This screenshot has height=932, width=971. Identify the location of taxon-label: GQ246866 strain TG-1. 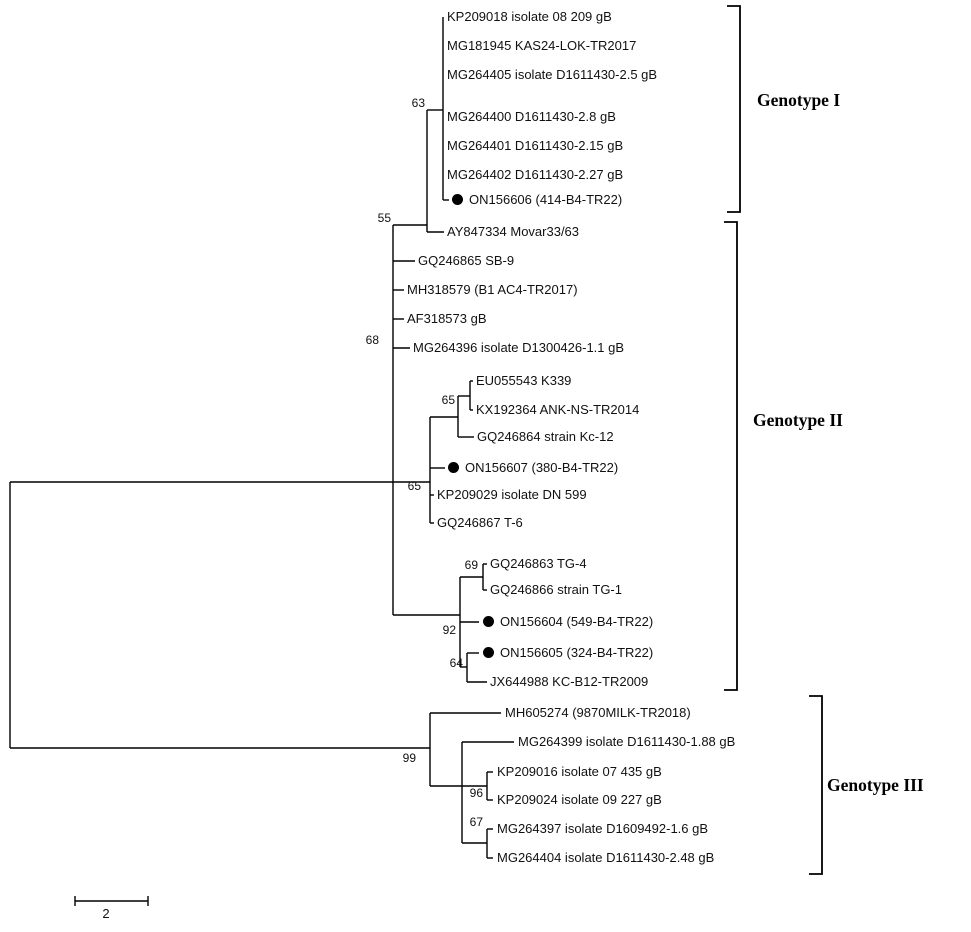
(556, 589).